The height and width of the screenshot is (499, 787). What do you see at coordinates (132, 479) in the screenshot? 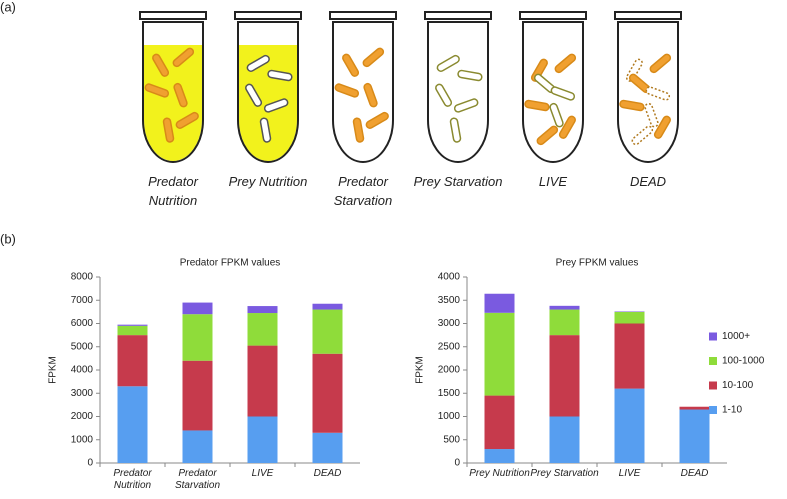
I see `x-tick-label: Predator Nutrition` at bounding box center [132, 479].